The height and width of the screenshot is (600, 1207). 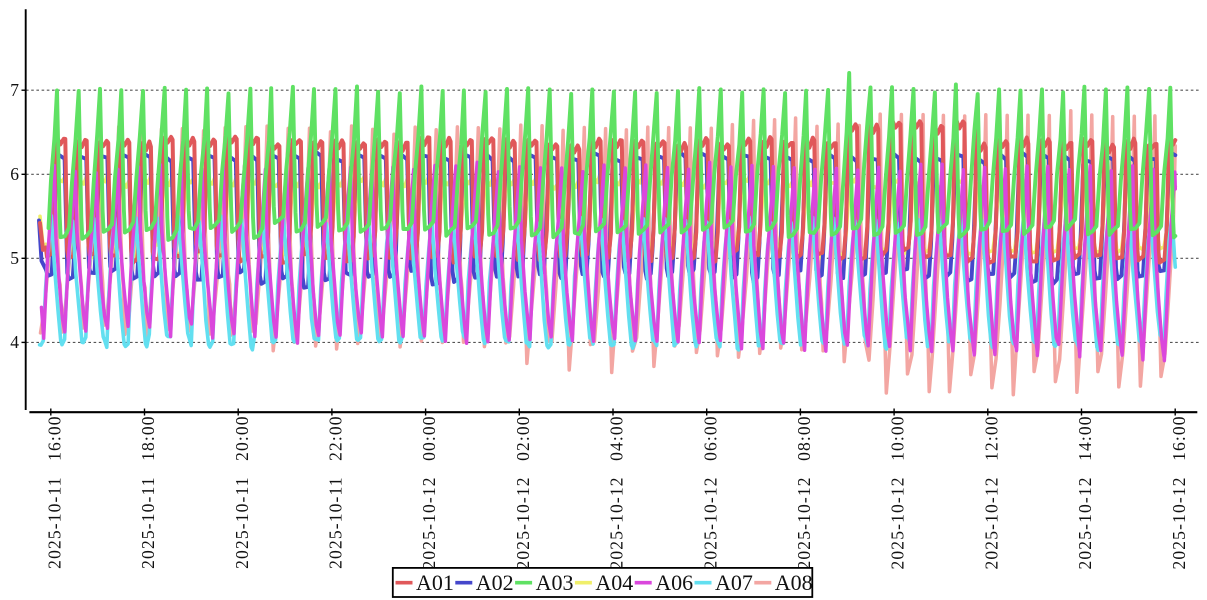 I want to click on svg-text: 2025-10-12 08:00, so click(x=804, y=492).